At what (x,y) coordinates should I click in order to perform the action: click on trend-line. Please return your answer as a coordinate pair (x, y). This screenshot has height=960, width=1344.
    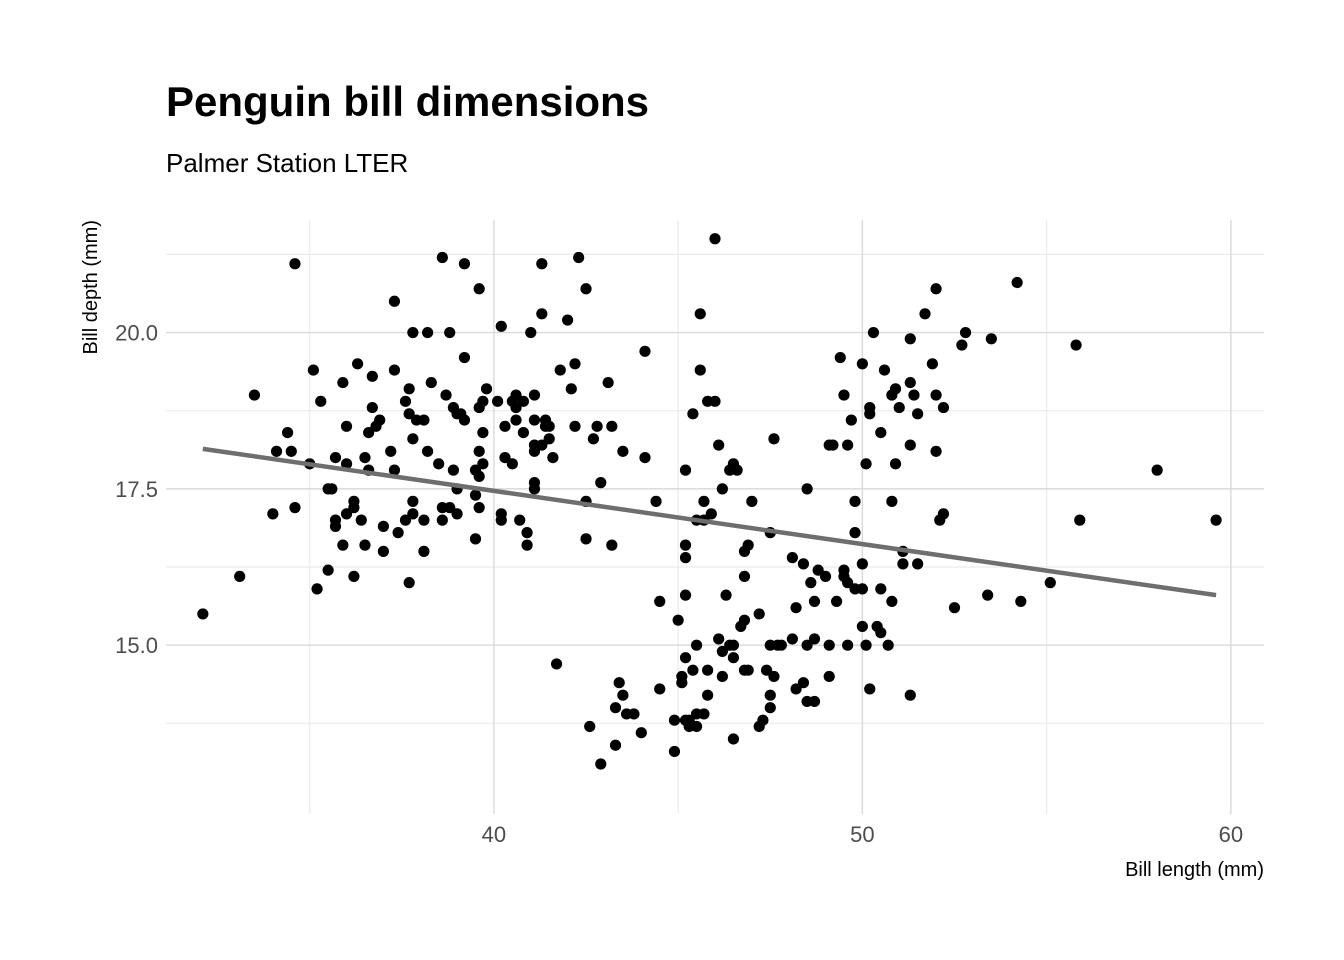
    Looking at the image, I should click on (709, 522).